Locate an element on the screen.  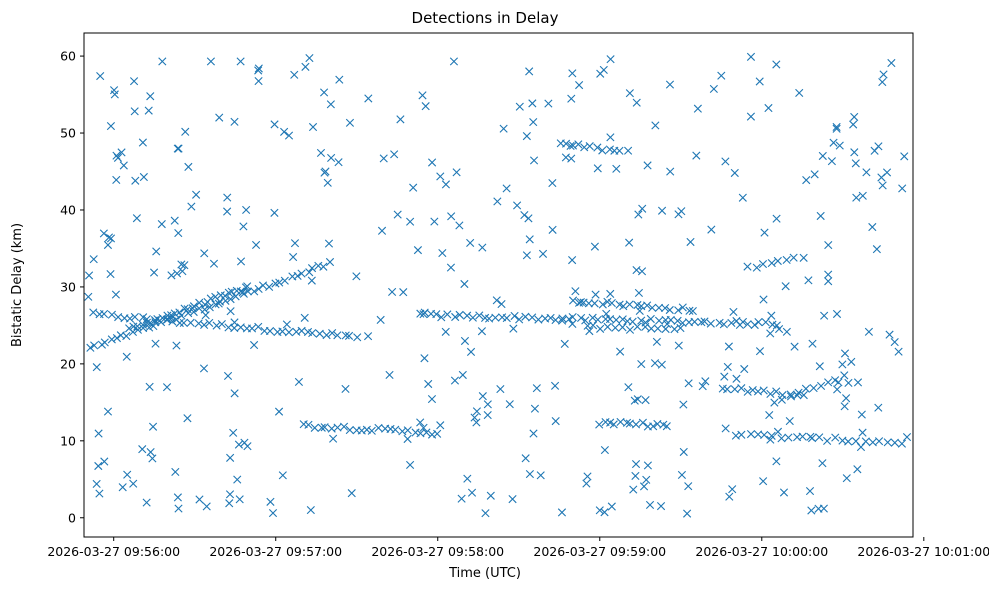
y-tick-label: 50 is located at coordinates (68, 133).